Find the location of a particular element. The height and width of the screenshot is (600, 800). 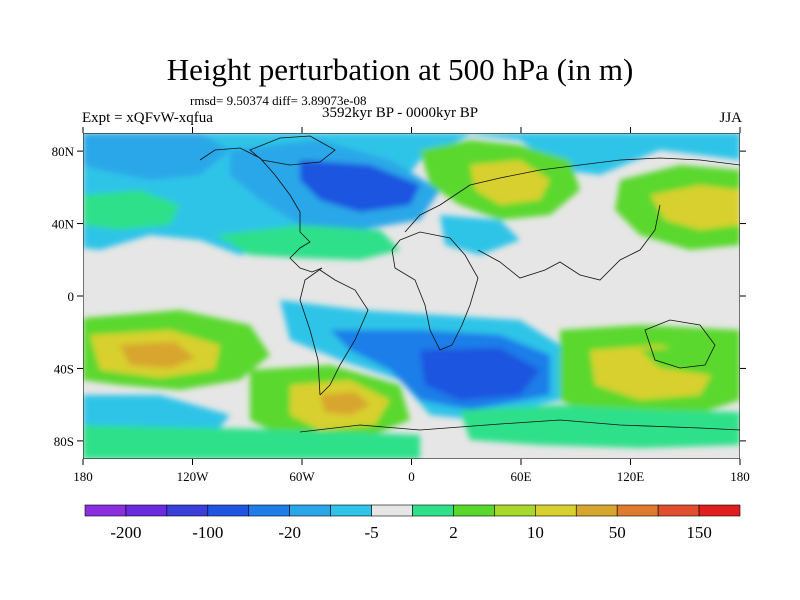

experiment-label: Expt = xQFvW-xqfua is located at coordinates (147, 118).